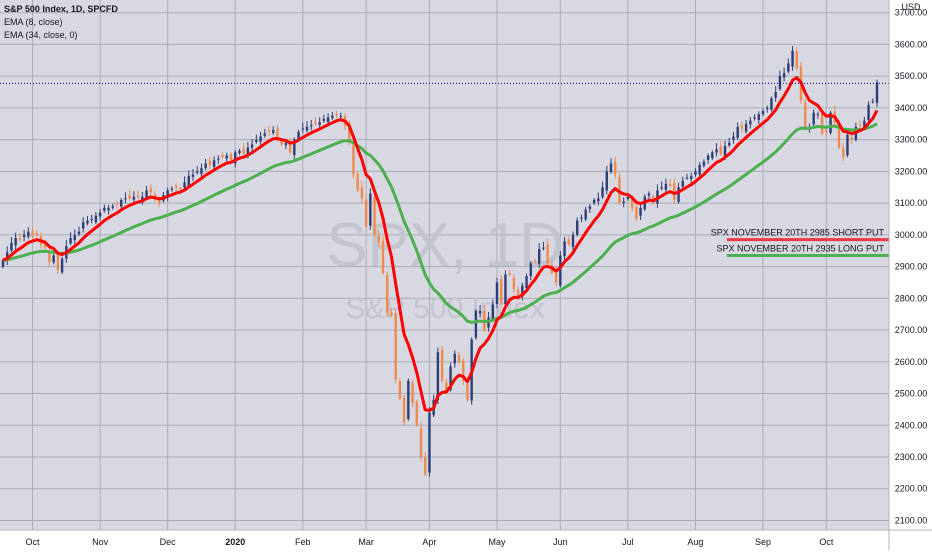  What do you see at coordinates (911, 44) in the screenshot?
I see `y-tick-label: 3600.00` at bounding box center [911, 44].